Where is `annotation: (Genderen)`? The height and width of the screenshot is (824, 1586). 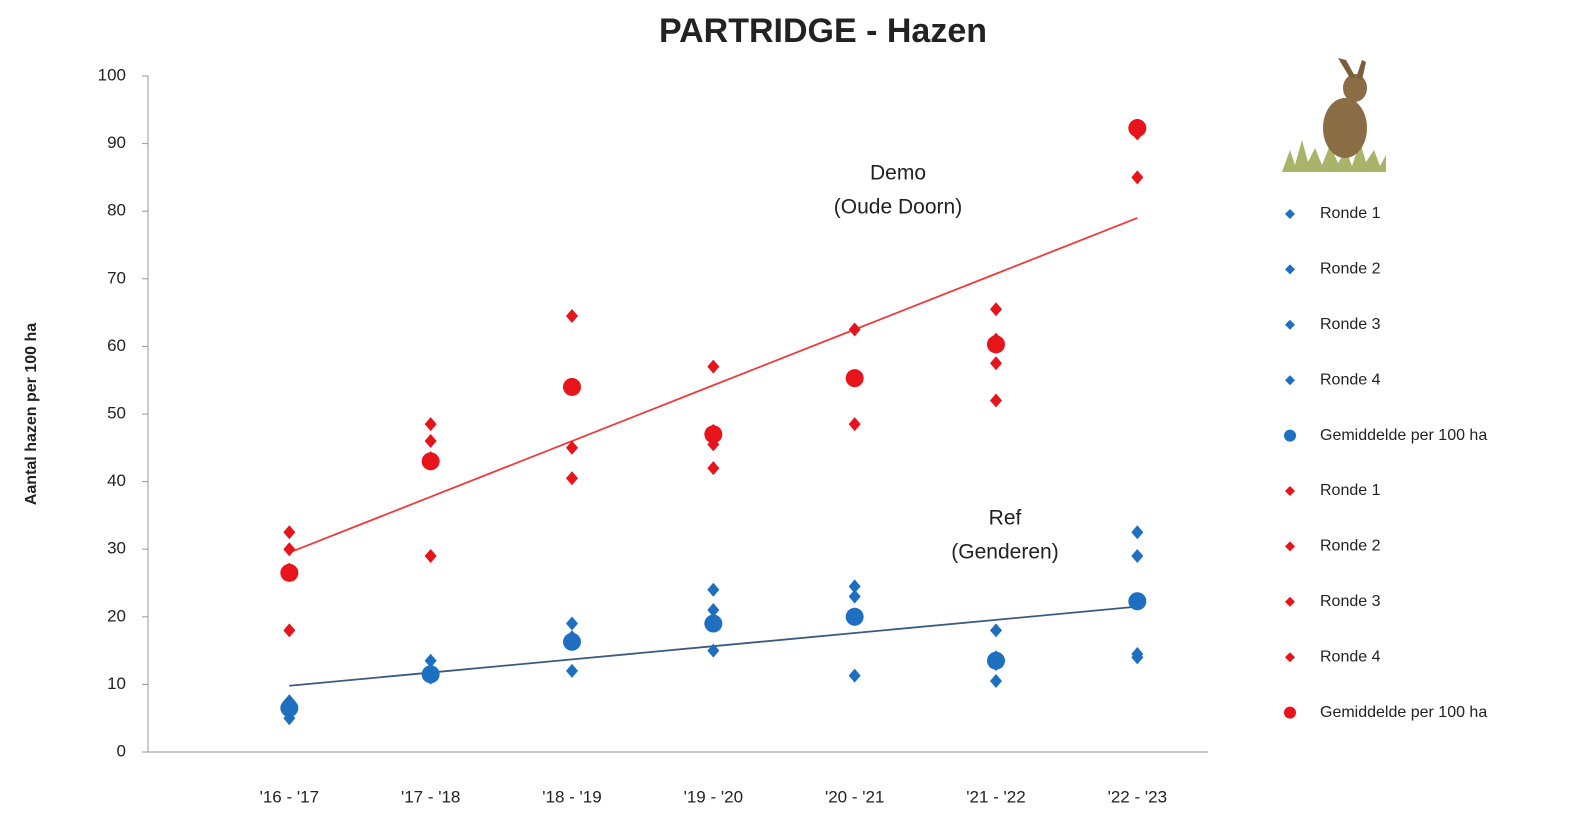
annotation: (Genderen) is located at coordinates (1004, 552).